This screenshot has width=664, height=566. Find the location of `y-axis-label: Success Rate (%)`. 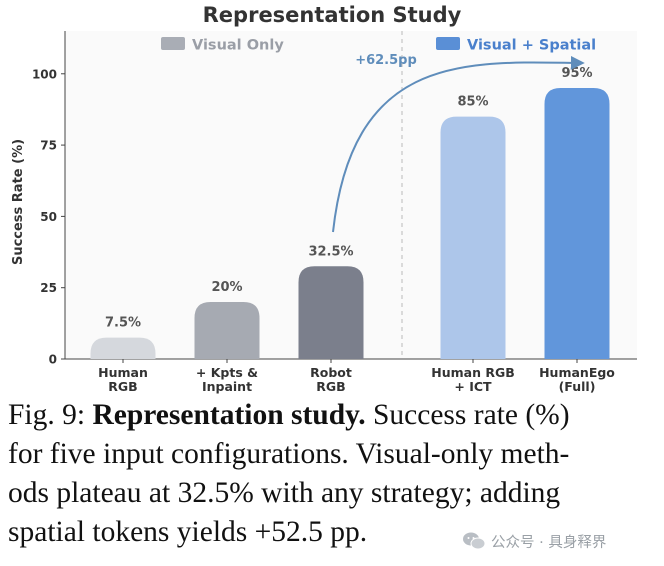

y-axis-label: Success Rate (%) is located at coordinates (18, 202).